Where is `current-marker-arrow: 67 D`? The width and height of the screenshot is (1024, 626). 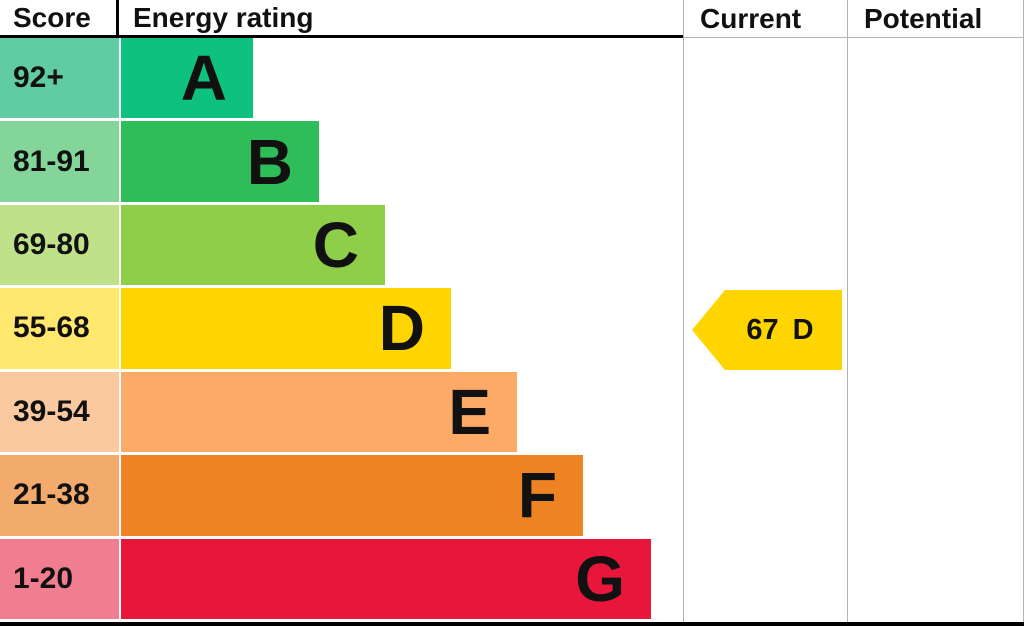 current-marker-arrow: 67 D is located at coordinates (767, 330).